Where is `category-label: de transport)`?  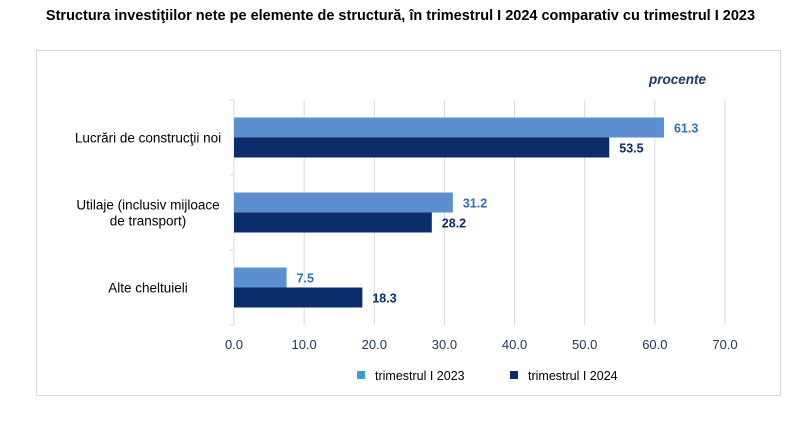
category-label: de transport) is located at coordinates (148, 221).